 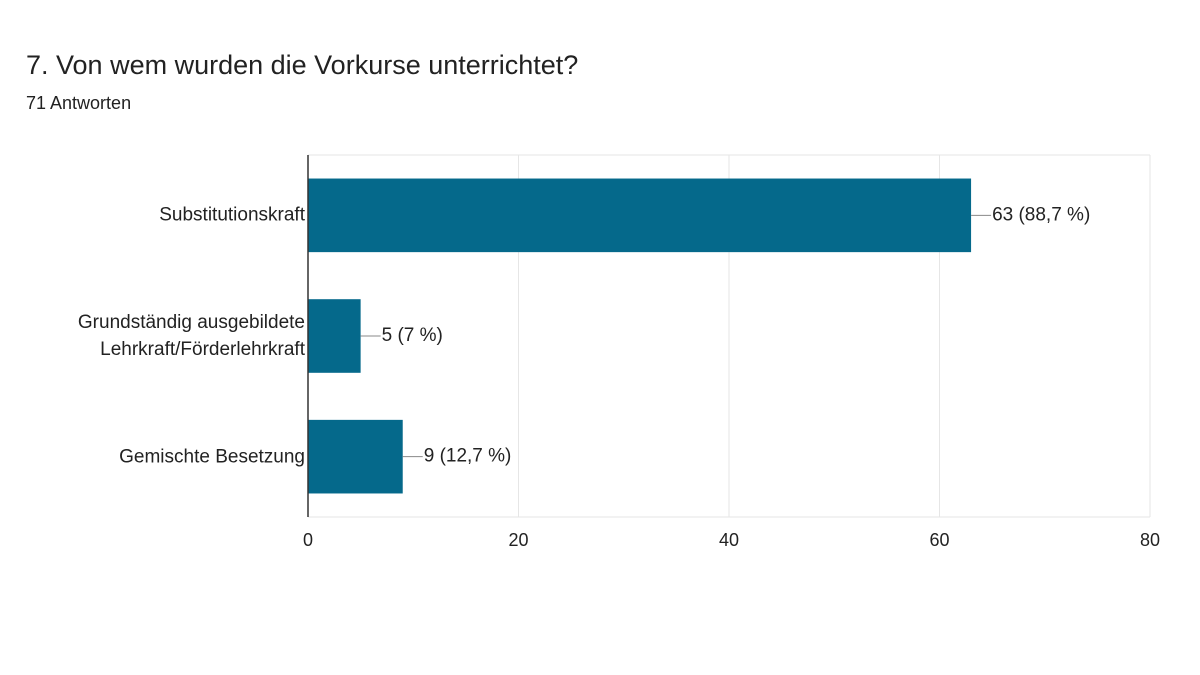 What do you see at coordinates (468, 456) in the screenshot?
I see `value-label: 9 (12,7 %)` at bounding box center [468, 456].